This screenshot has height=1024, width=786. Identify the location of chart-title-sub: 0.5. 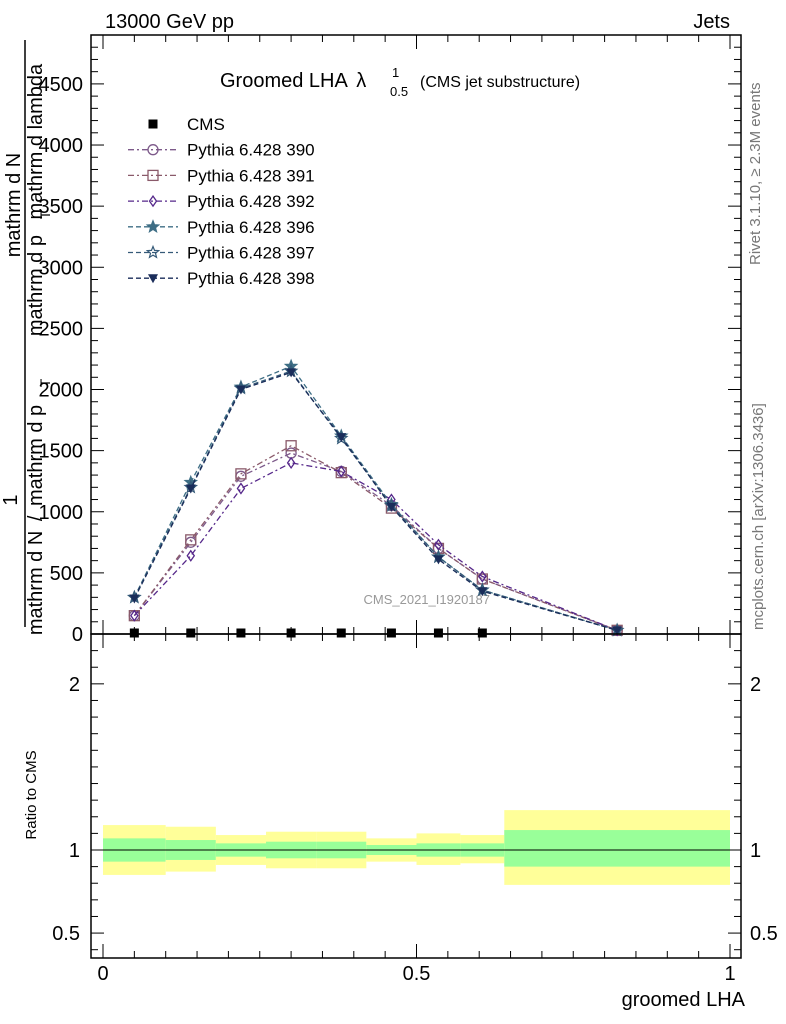
(399, 91).